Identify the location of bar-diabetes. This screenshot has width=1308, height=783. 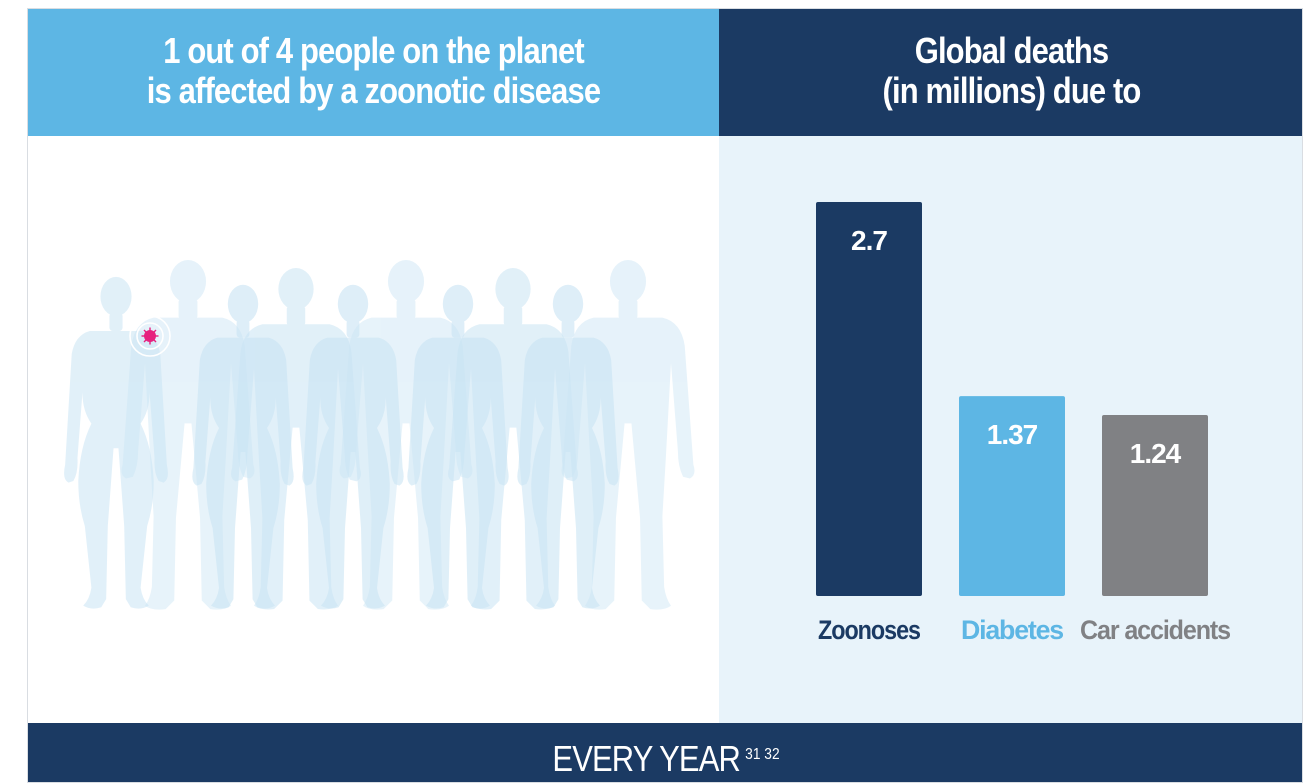
(1012, 496).